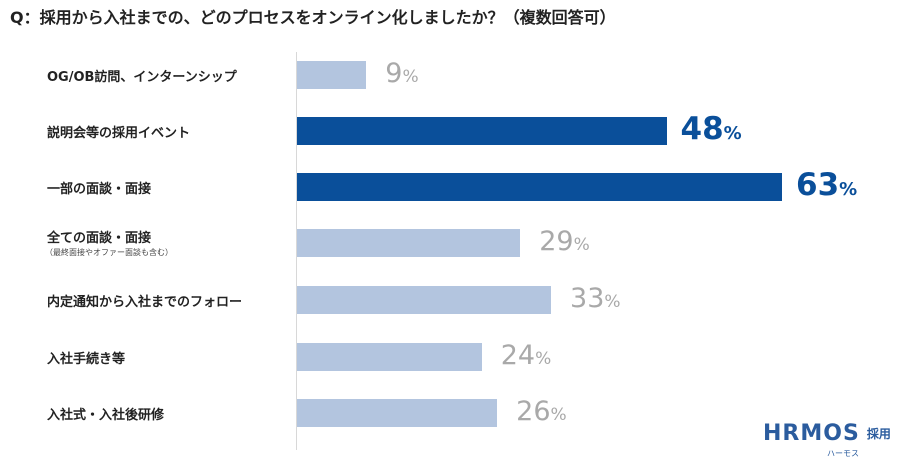 This screenshot has width=910, height=463. I want to click on data-label-value: 48, so click(702, 129).